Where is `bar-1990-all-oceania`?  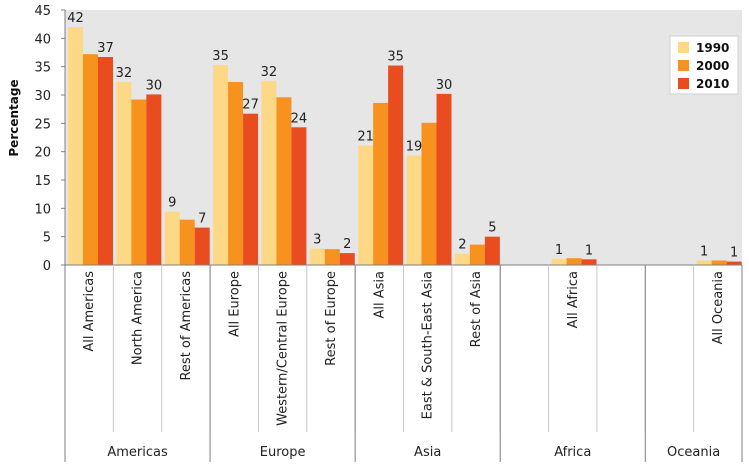 bar-1990-all-oceania is located at coordinates (704, 262).